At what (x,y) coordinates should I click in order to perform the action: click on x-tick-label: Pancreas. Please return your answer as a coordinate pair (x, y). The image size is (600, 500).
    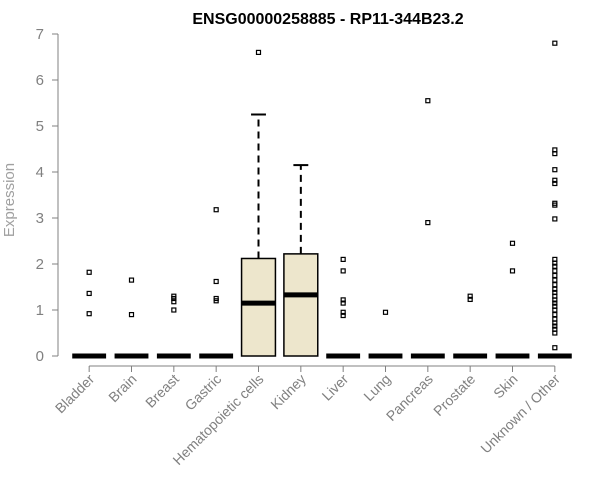
    Looking at the image, I should click on (409, 397).